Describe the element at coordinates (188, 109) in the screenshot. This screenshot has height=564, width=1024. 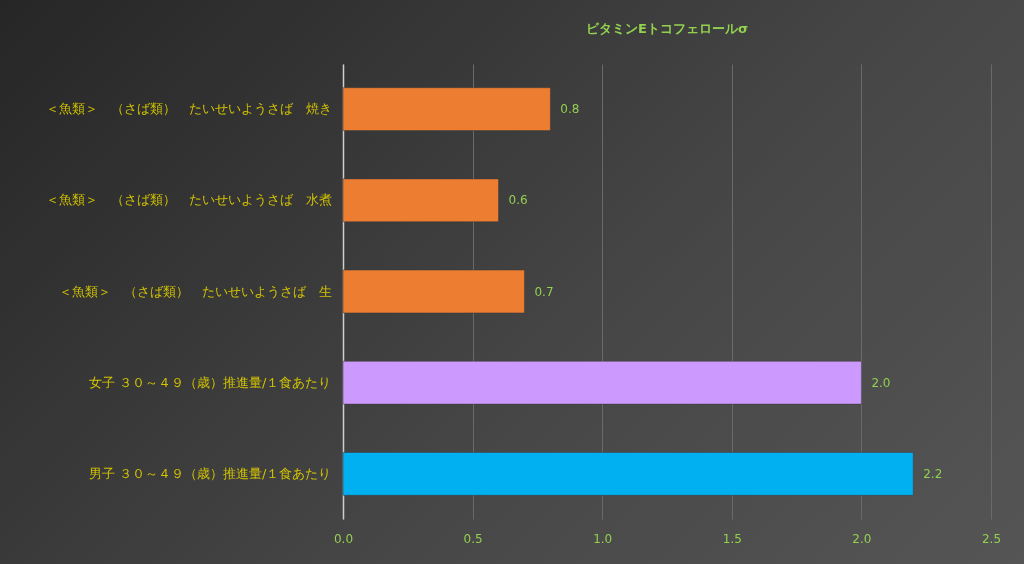
I see `y-tick-label: ＜魚類＞ （さば類） たいせいようさば 焼き` at that location.